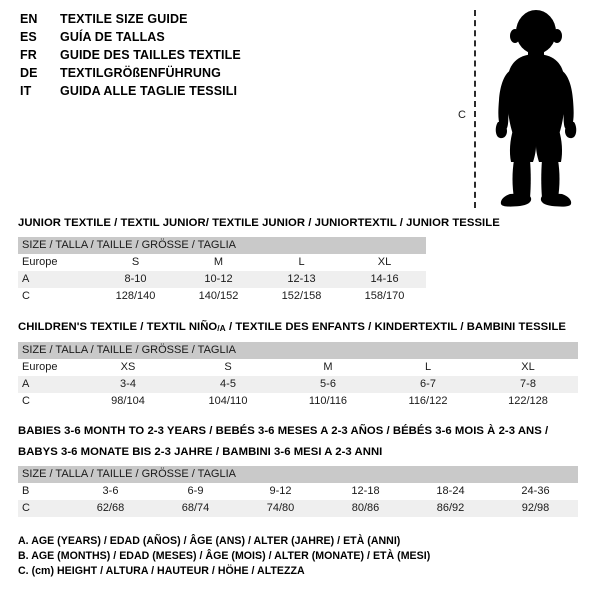  What do you see at coordinates (528, 401) in the screenshot?
I see `cell: 122/128` at bounding box center [528, 401].